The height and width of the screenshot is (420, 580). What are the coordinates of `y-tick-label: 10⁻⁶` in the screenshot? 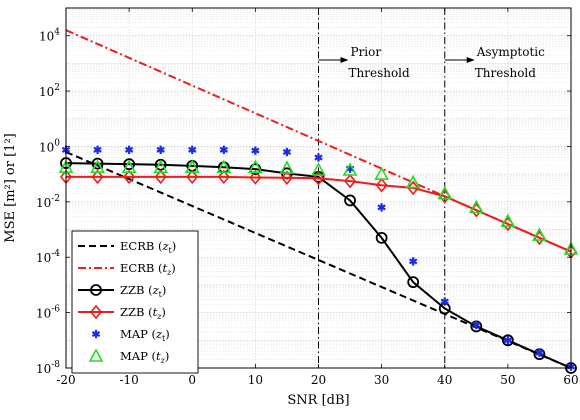 It's located at (48, 313).